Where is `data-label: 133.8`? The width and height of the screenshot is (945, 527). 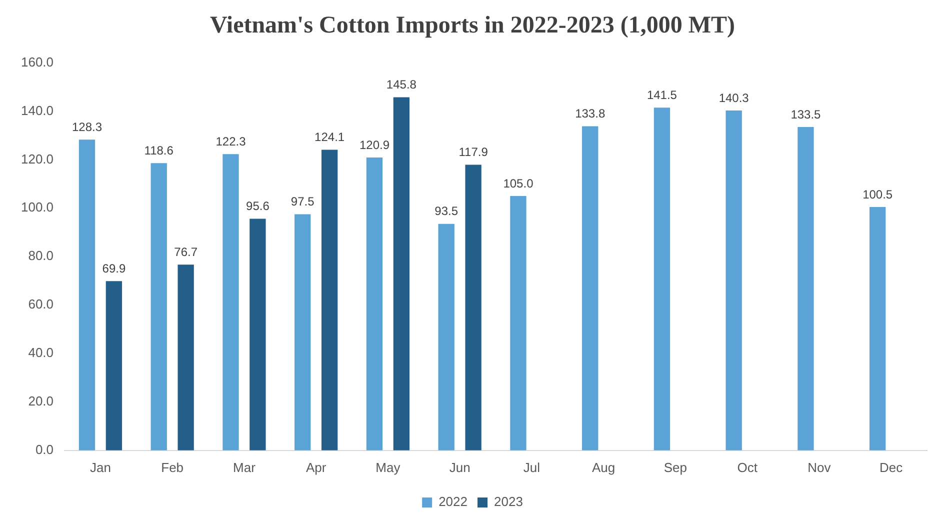
data-label: 133.8 is located at coordinates (590, 113).